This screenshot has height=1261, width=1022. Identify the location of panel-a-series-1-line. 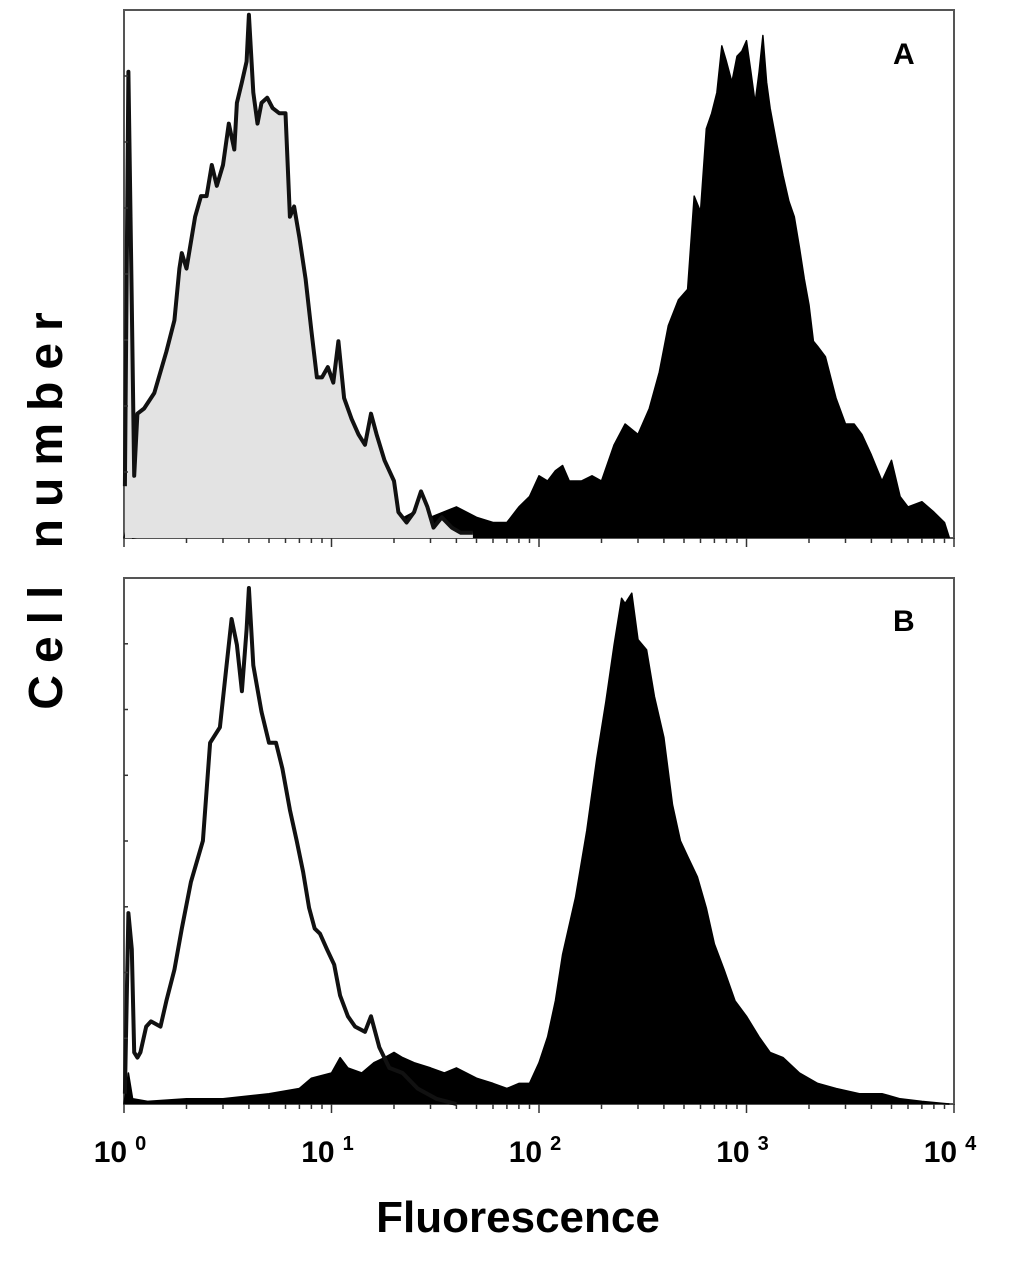
(297, 273).